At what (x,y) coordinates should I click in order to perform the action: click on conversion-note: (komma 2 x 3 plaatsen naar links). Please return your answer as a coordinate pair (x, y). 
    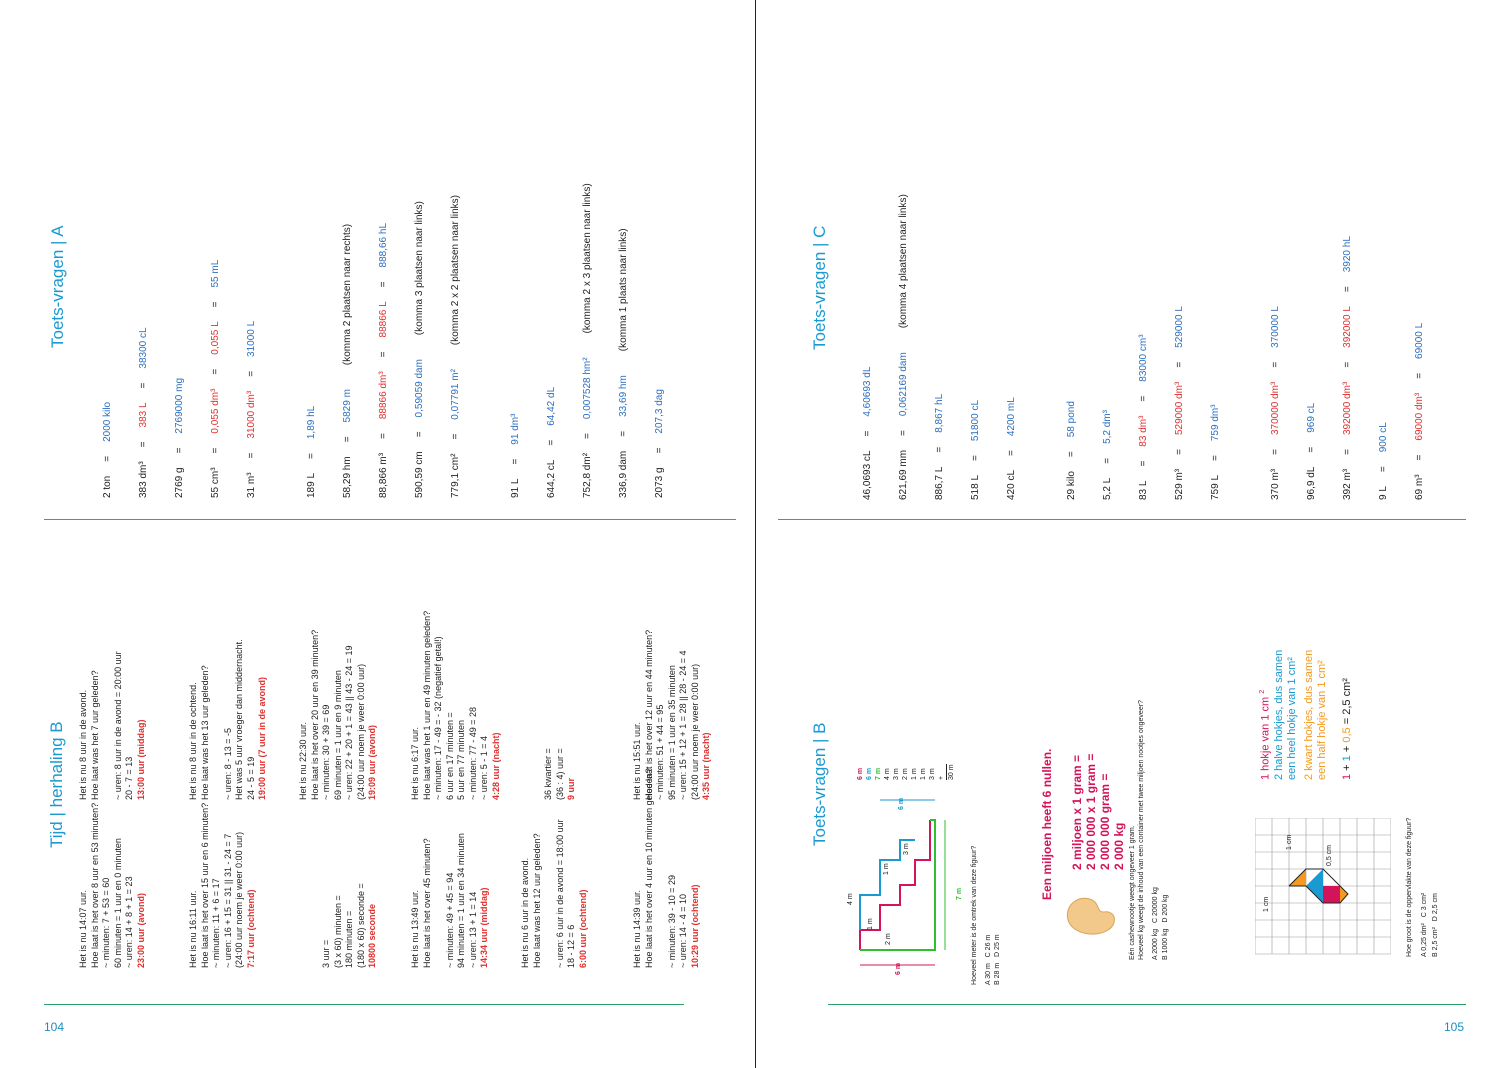
    Looking at the image, I should click on (587, 258).